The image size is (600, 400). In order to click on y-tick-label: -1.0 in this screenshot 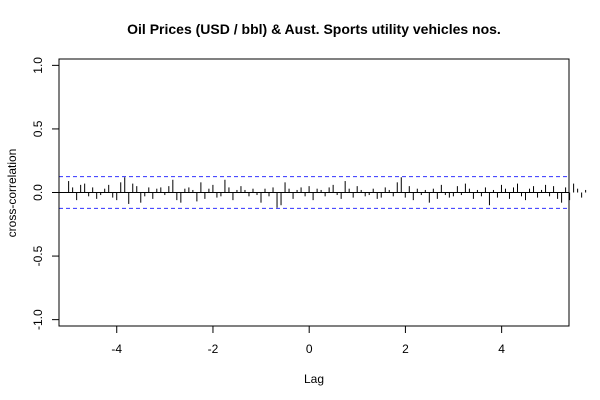, I will do `click(38, 319)`.